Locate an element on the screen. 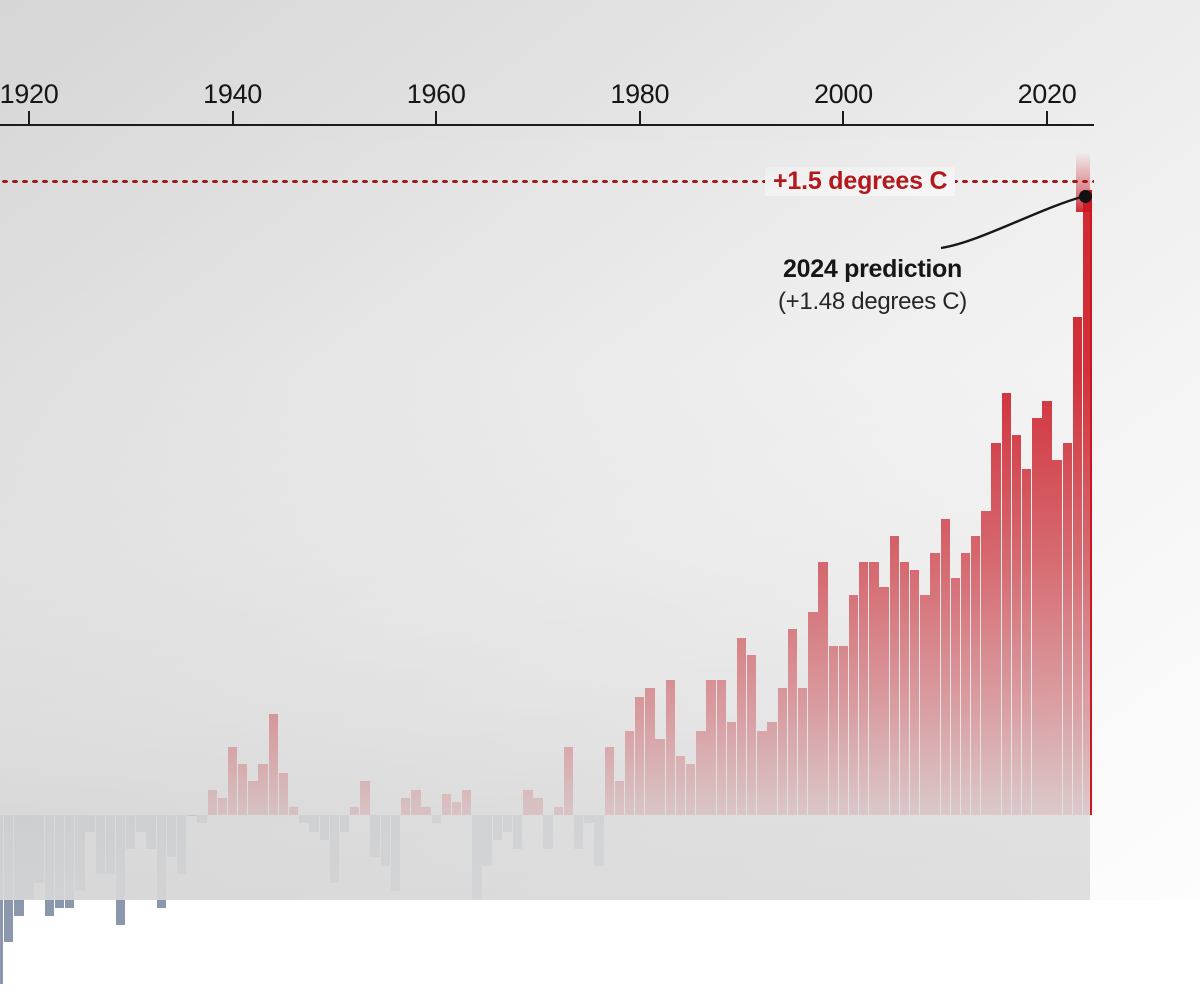 This screenshot has height=1001, width=1200. x-axis-tick-label: 1920 is located at coordinates (29, 94).